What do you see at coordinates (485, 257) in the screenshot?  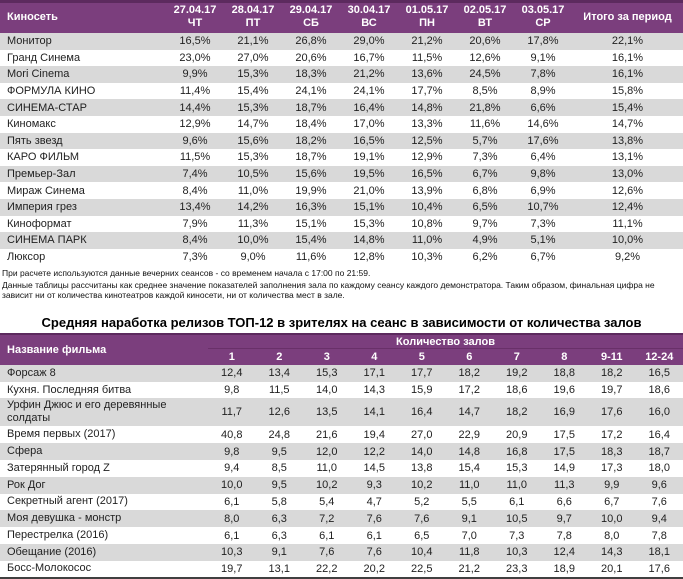 I see `occupancy-value: 6,2%` at bounding box center [485, 257].